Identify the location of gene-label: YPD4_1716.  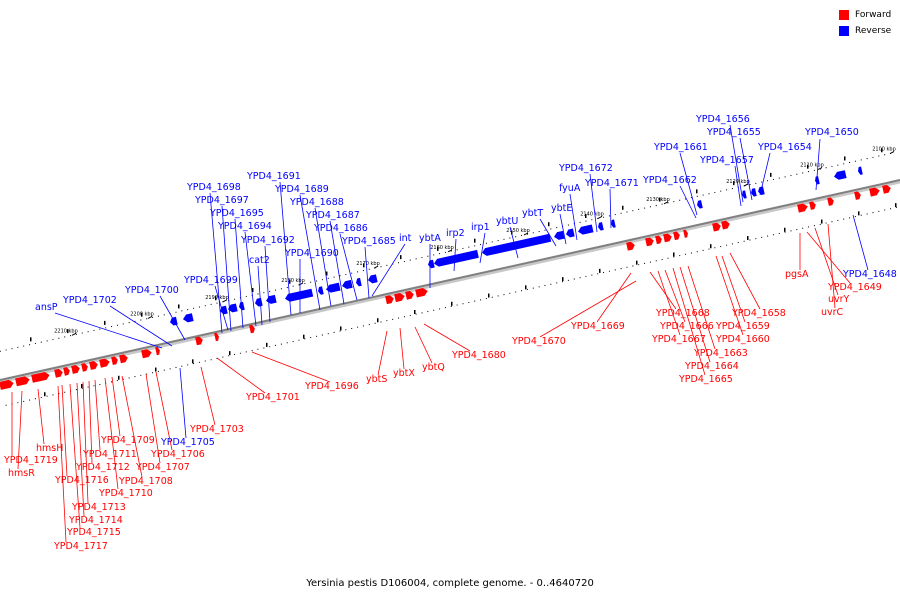
(81, 480).